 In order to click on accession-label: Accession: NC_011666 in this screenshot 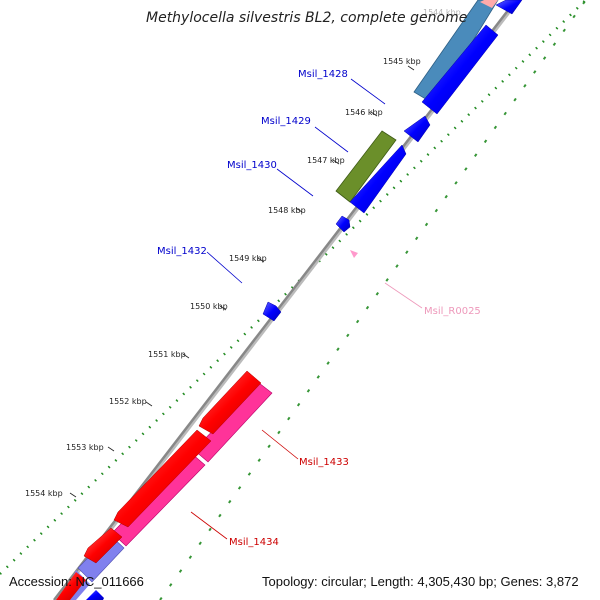, I will do `click(76, 581)`.